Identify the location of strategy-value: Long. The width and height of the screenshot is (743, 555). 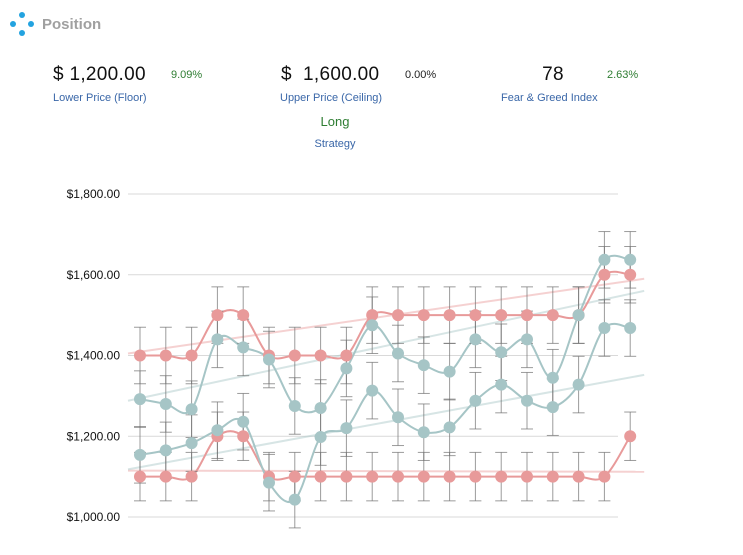
(335, 121).